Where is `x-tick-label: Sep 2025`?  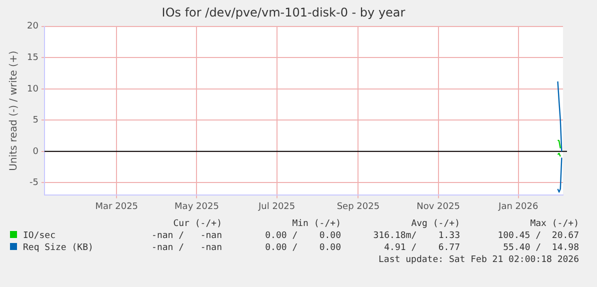
x-tick-label: Sep 2025 is located at coordinates (358, 207).